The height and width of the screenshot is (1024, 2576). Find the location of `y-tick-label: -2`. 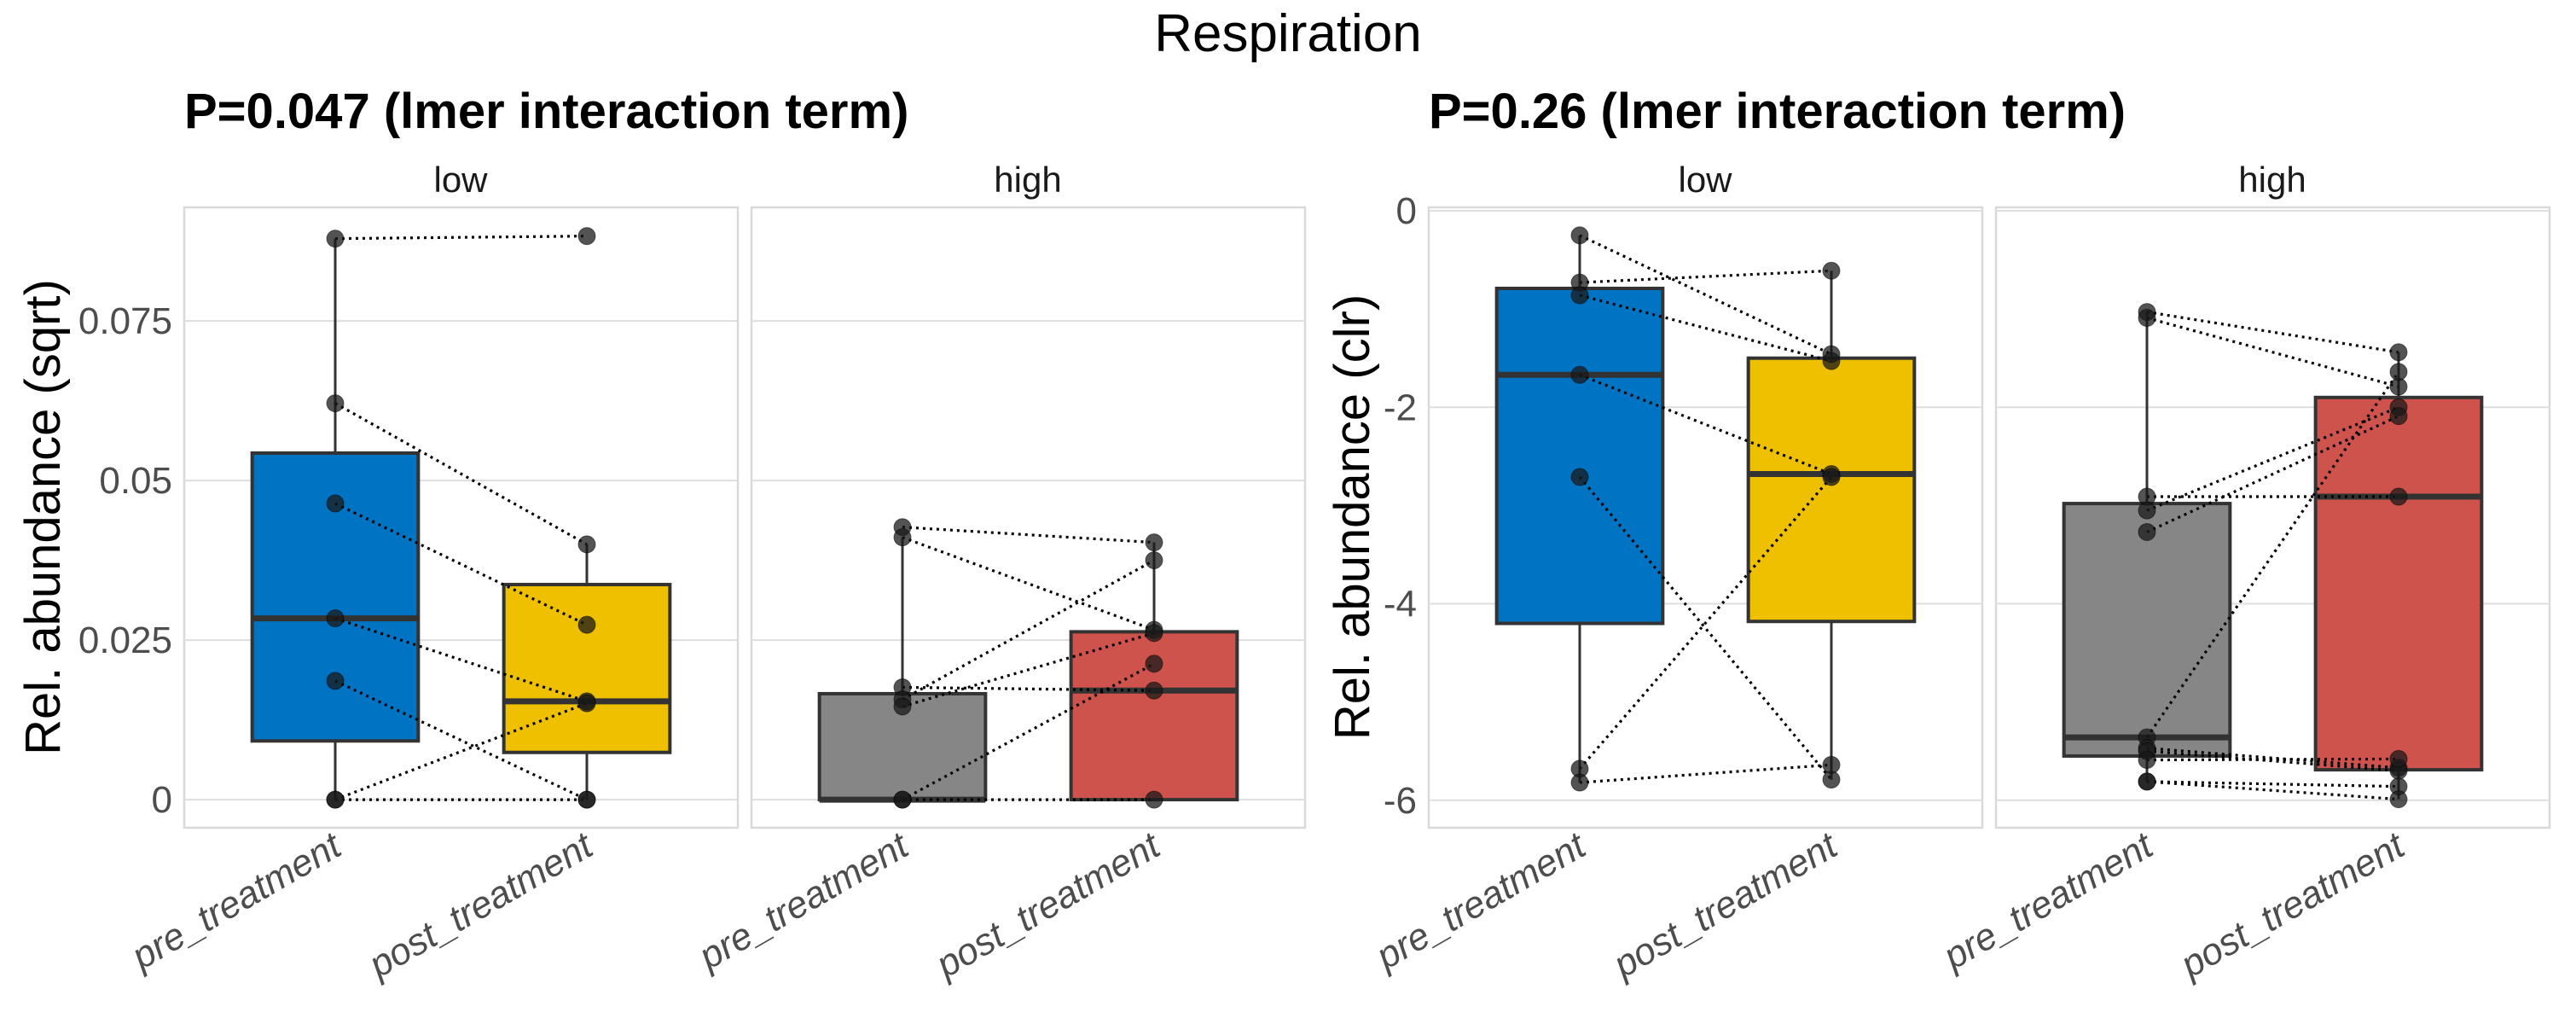

y-tick-label: -2 is located at coordinates (1400, 407).